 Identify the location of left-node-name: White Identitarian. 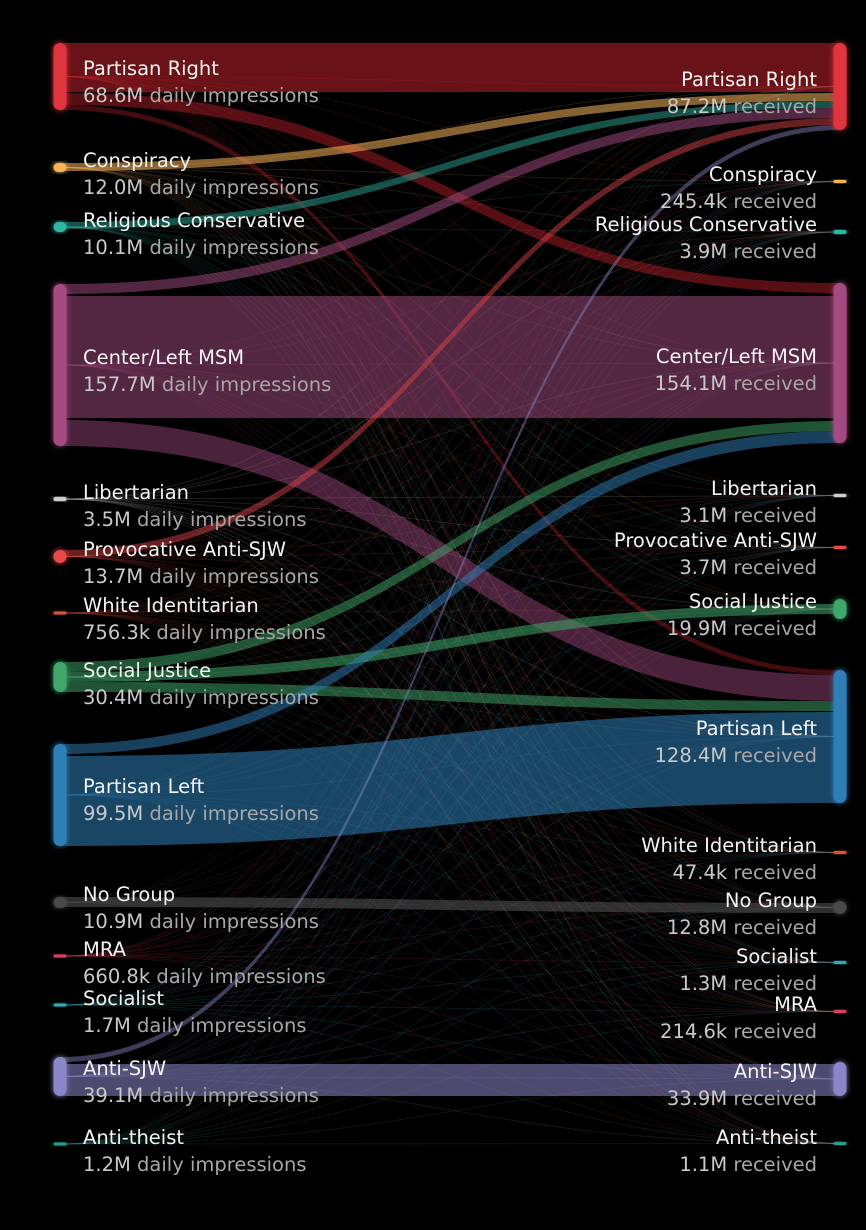
(171, 605).